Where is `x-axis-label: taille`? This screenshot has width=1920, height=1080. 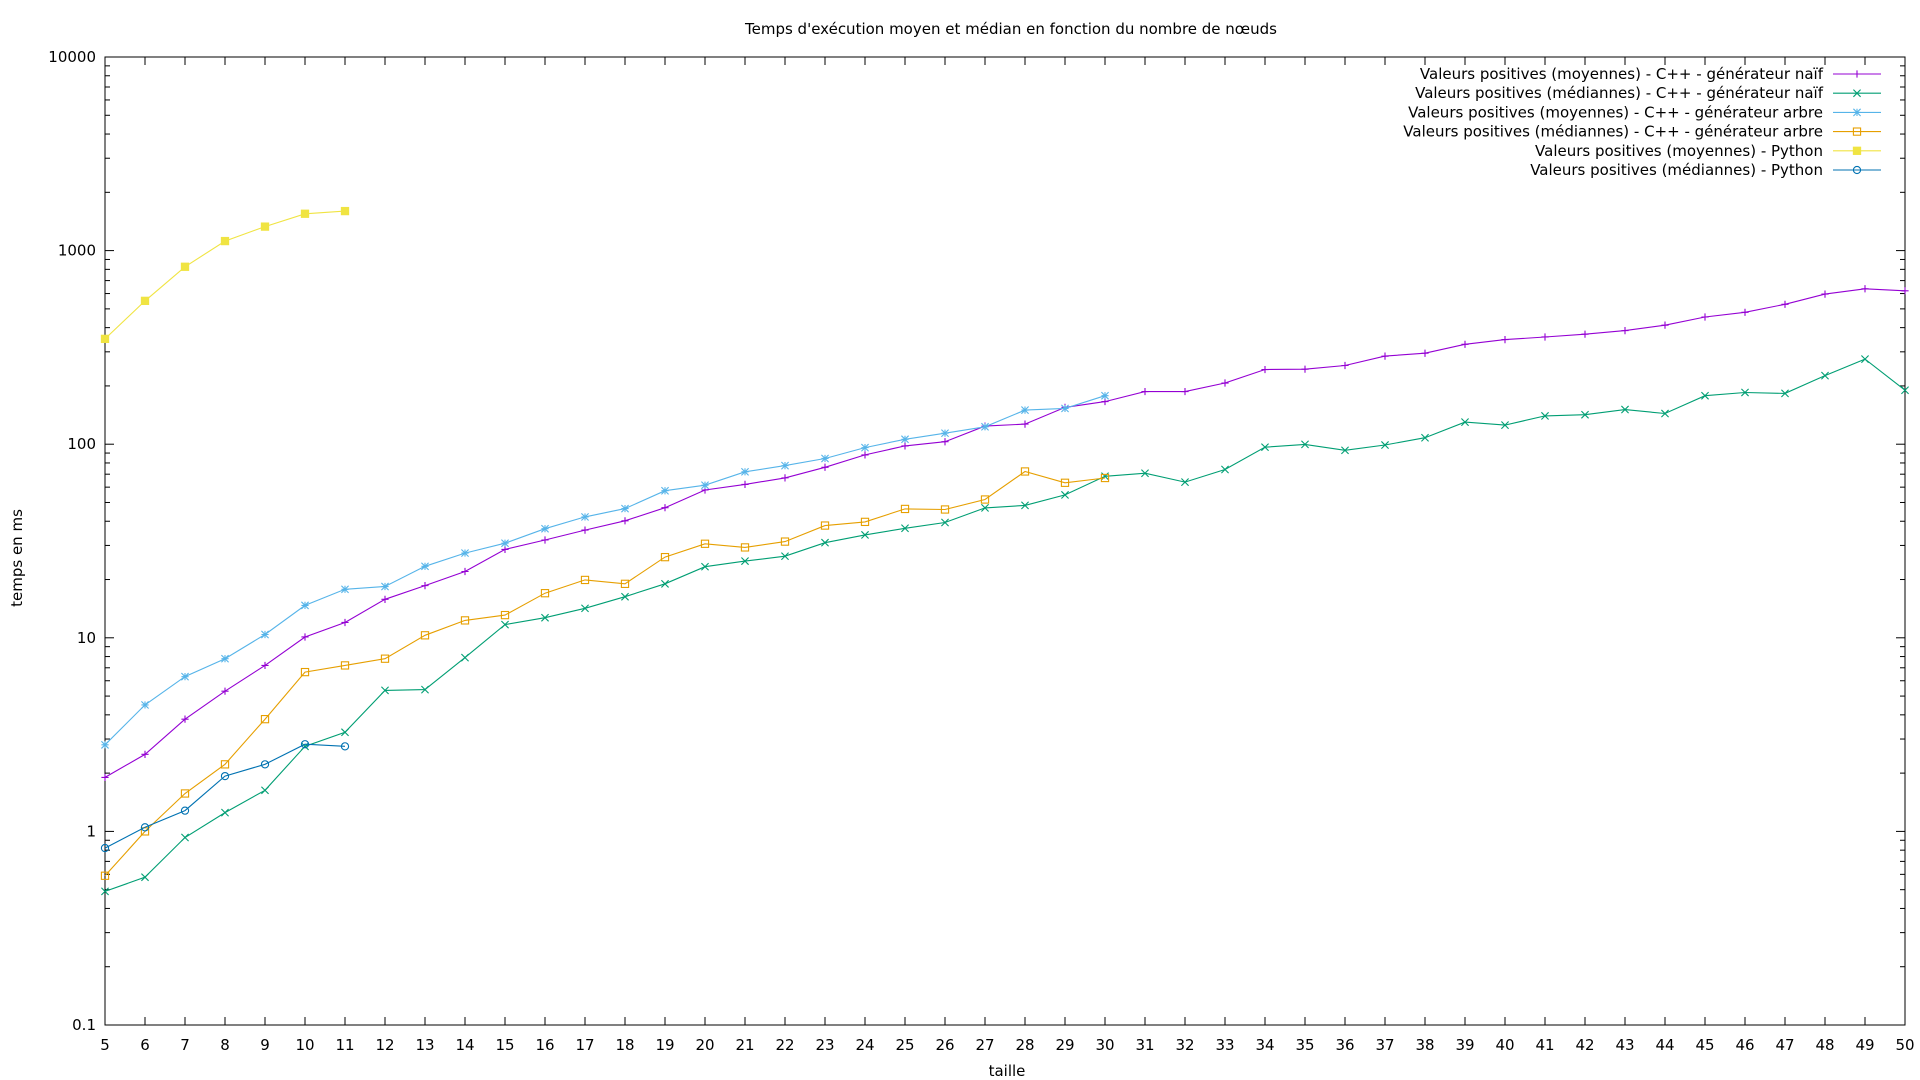 x-axis-label: taille is located at coordinates (1007, 1071).